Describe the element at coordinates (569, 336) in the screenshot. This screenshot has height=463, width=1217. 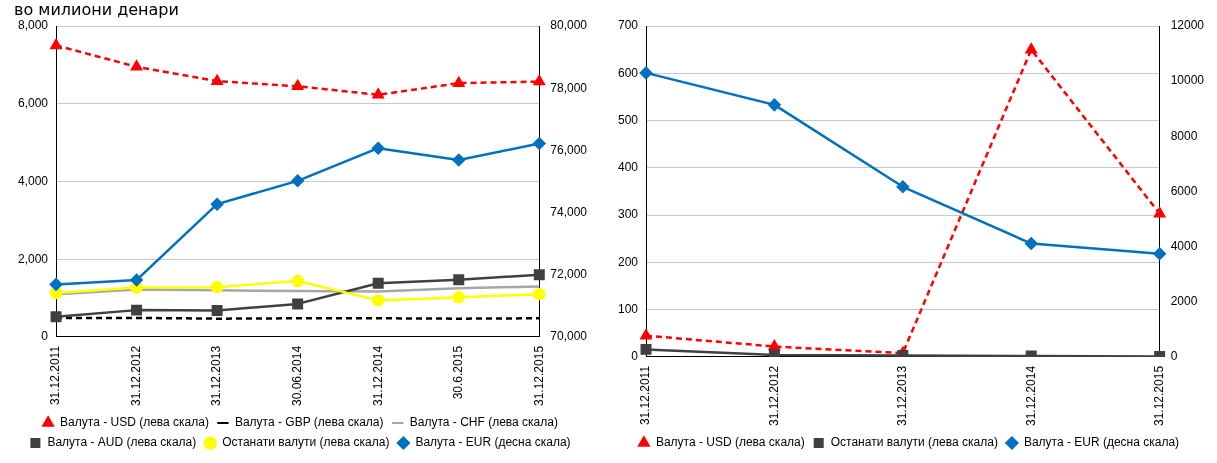
I see `y2-tick-label: 70,000` at that location.